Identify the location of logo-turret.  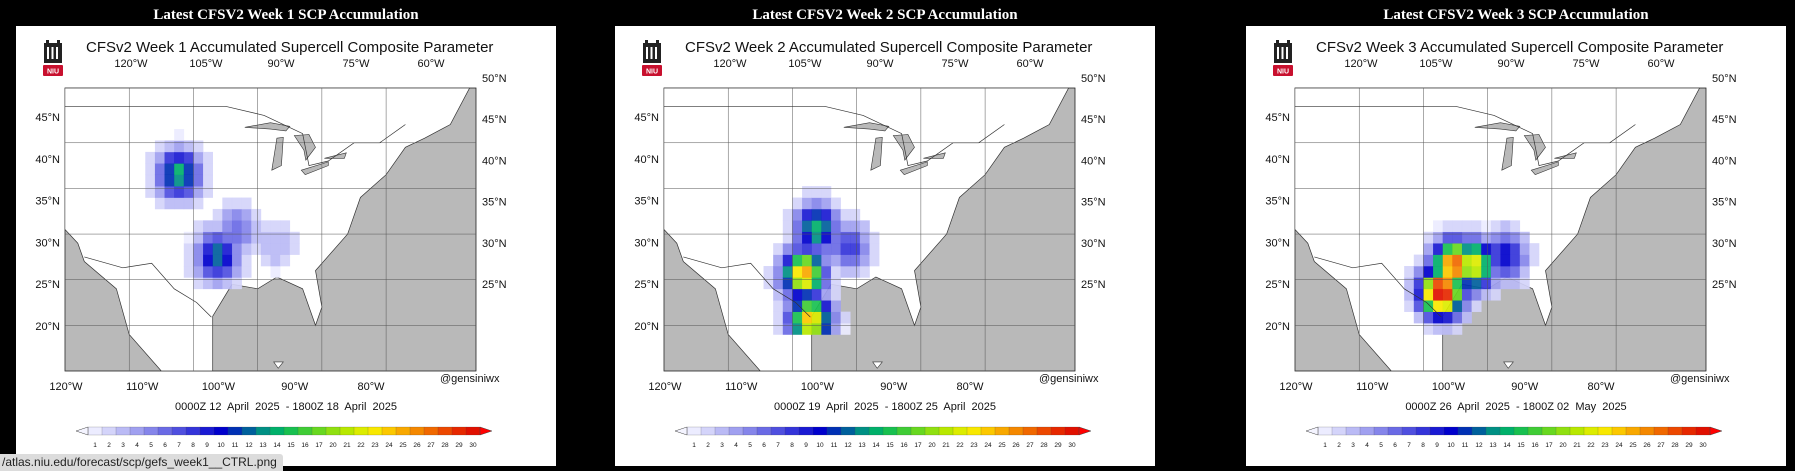
(657, 42).